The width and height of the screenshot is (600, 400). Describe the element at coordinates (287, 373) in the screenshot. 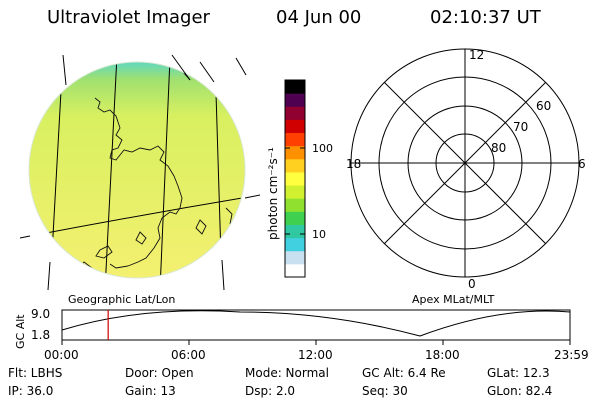

I see `mode-info: Mode: Normal` at that location.